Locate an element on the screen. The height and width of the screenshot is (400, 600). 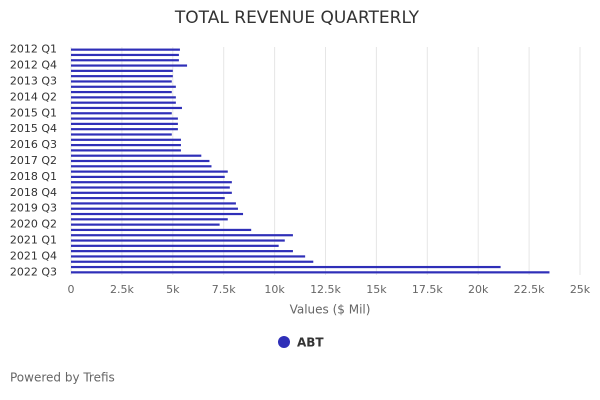
y-tick-label: 2018 Q4 is located at coordinates (33, 192).